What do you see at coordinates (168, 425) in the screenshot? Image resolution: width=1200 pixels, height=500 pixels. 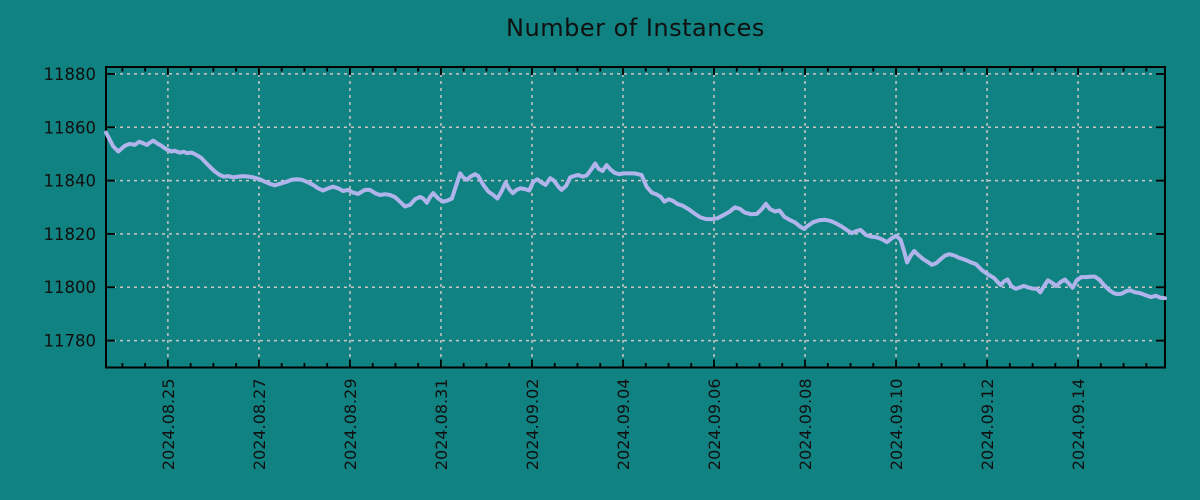 I see `x-tick-label: 2024.08.25` at bounding box center [168, 425].